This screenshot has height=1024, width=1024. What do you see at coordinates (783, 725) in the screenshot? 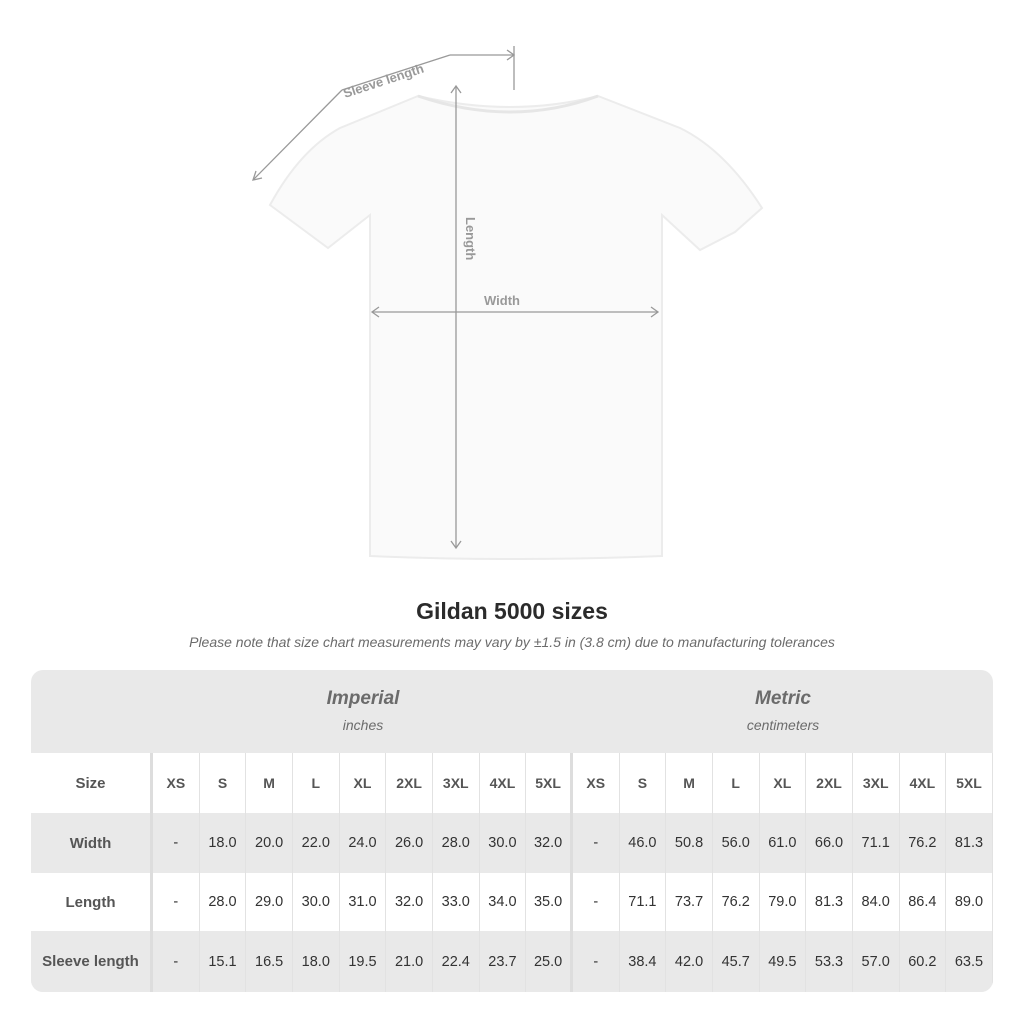
I see `metric-unit: centimeters` at bounding box center [783, 725].